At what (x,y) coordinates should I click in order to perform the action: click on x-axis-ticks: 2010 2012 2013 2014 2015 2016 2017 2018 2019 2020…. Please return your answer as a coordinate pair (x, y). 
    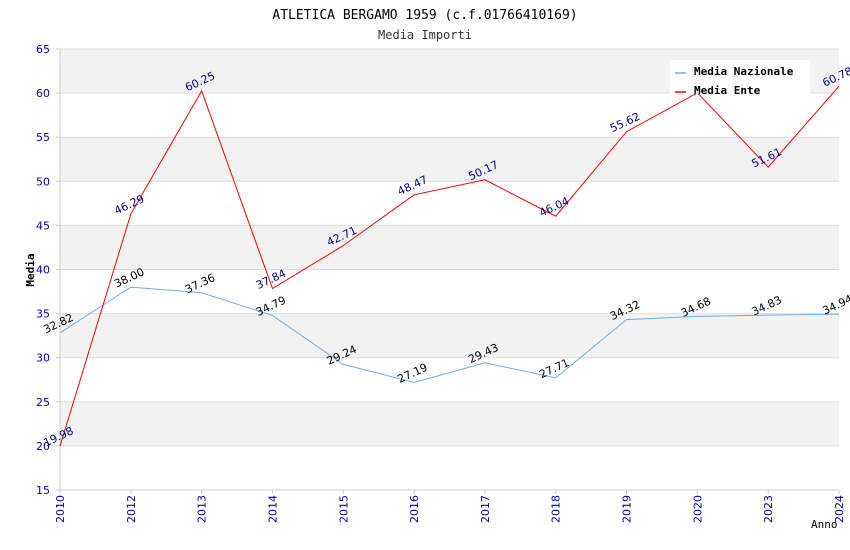
    Looking at the image, I should click on (450, 506).